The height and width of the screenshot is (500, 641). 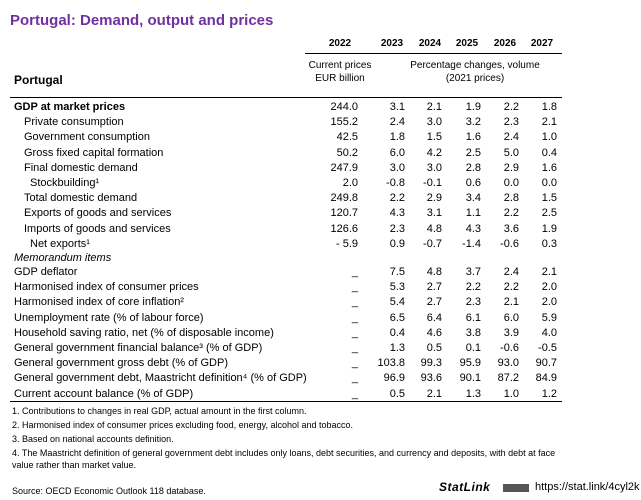 I want to click on row-label: GDP deflator, so click(x=46, y=272).